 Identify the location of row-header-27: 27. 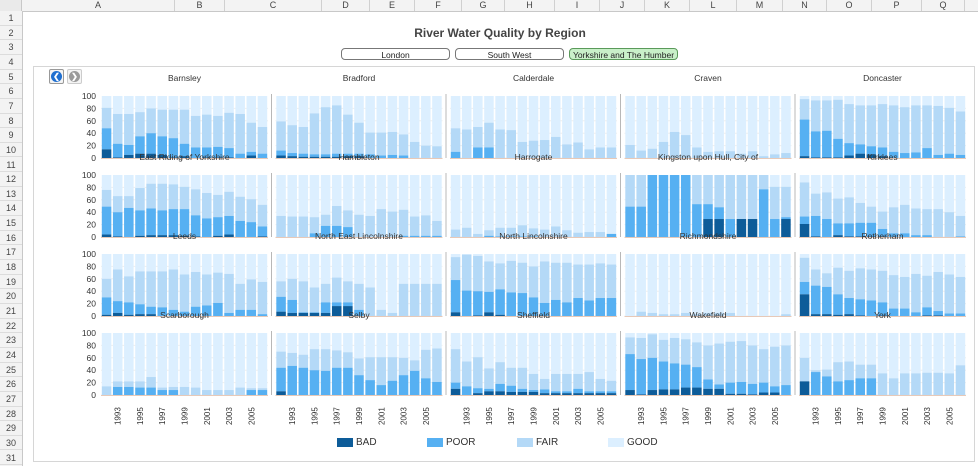
(11, 399).